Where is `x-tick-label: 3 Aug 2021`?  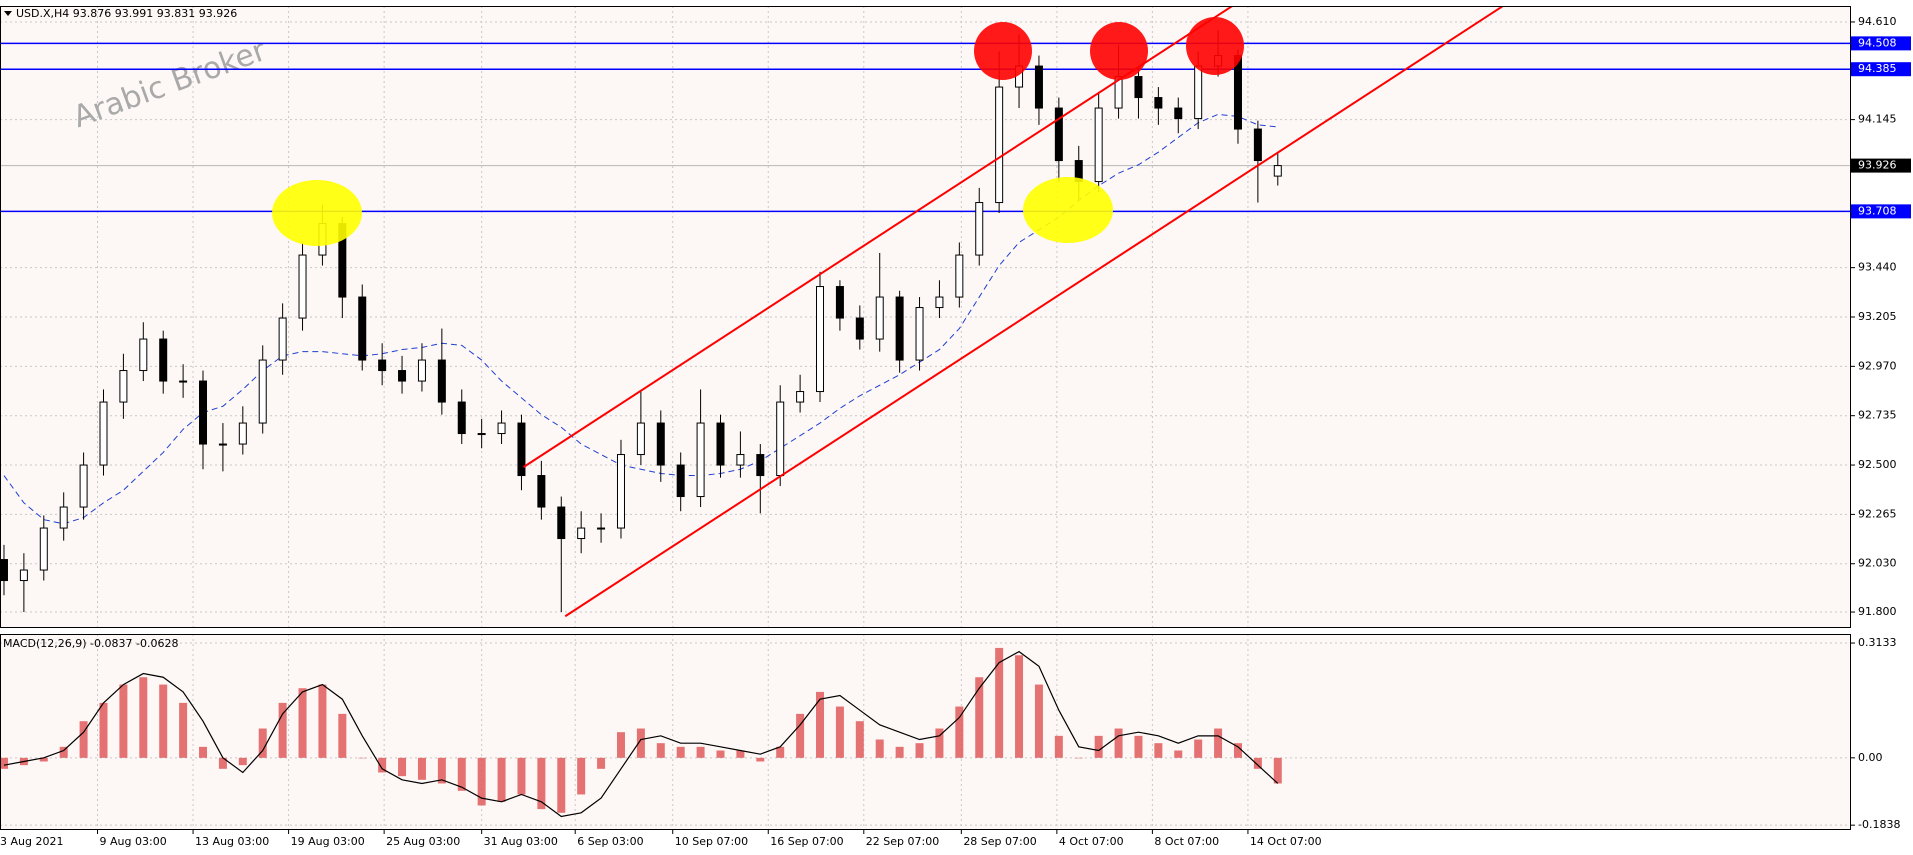
x-tick-label: 3 Aug 2021 is located at coordinates (31, 841).